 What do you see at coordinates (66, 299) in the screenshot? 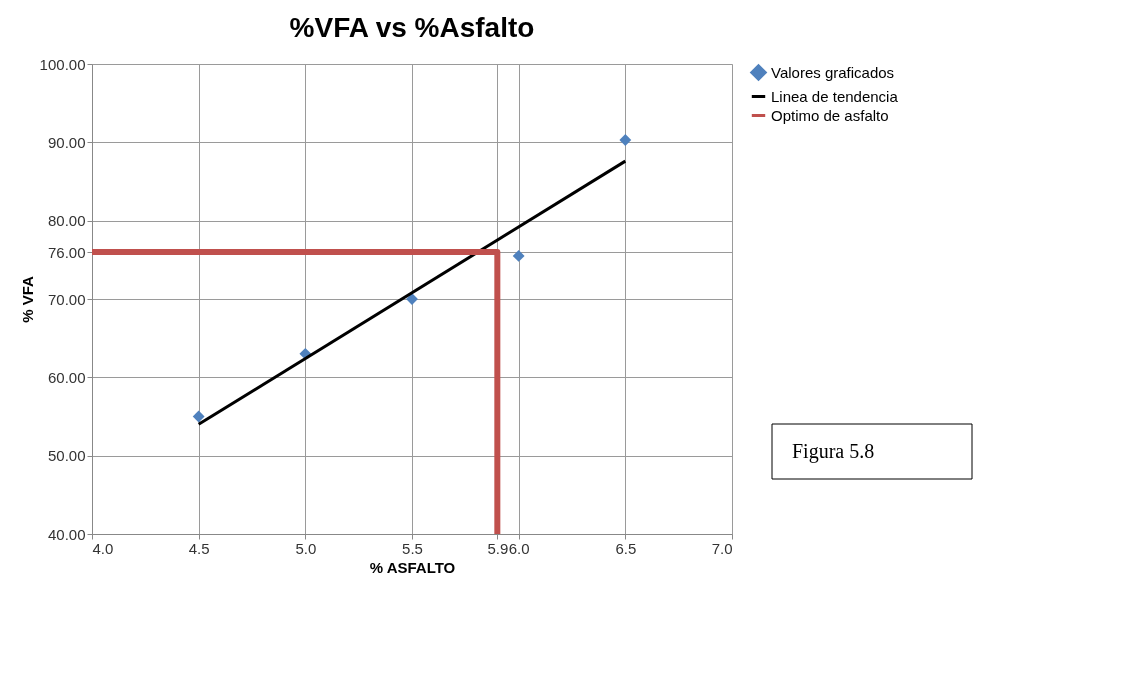
I see `y-tick-label: 70.00` at bounding box center [66, 299].